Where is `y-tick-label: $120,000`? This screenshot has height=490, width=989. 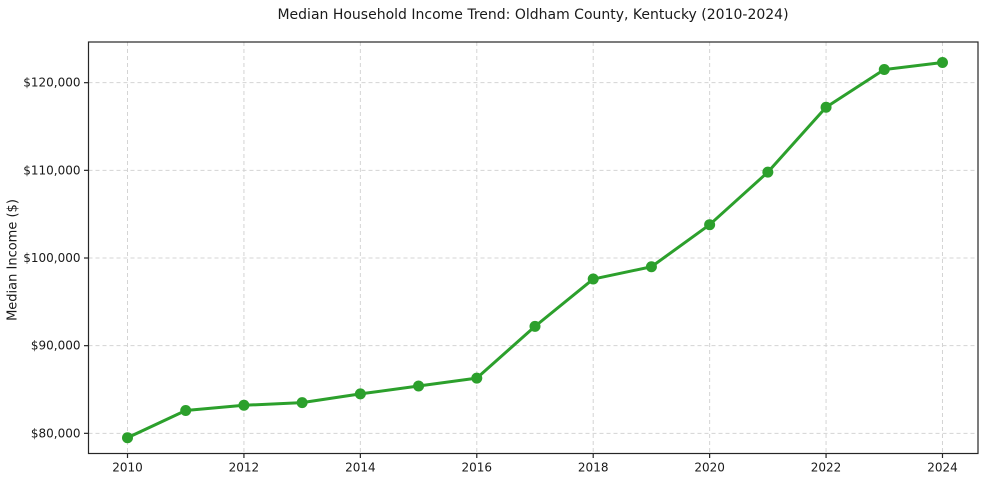
y-tick-label: $120,000 is located at coordinates (51, 83).